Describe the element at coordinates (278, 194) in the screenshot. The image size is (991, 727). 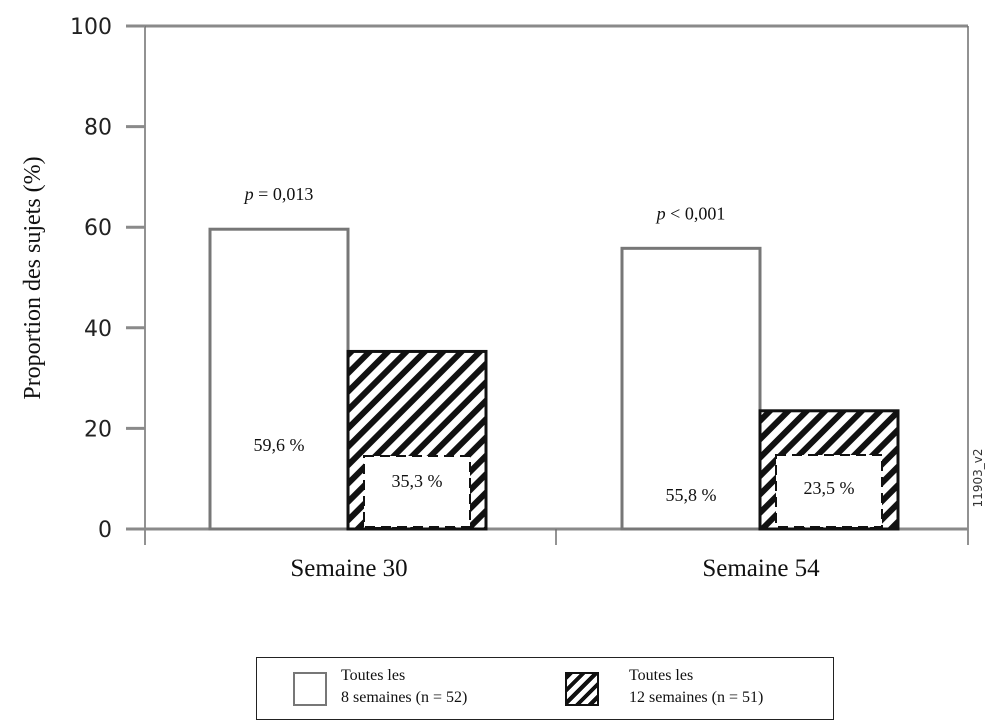
I see `p-value-label: p = 0,013` at that location.